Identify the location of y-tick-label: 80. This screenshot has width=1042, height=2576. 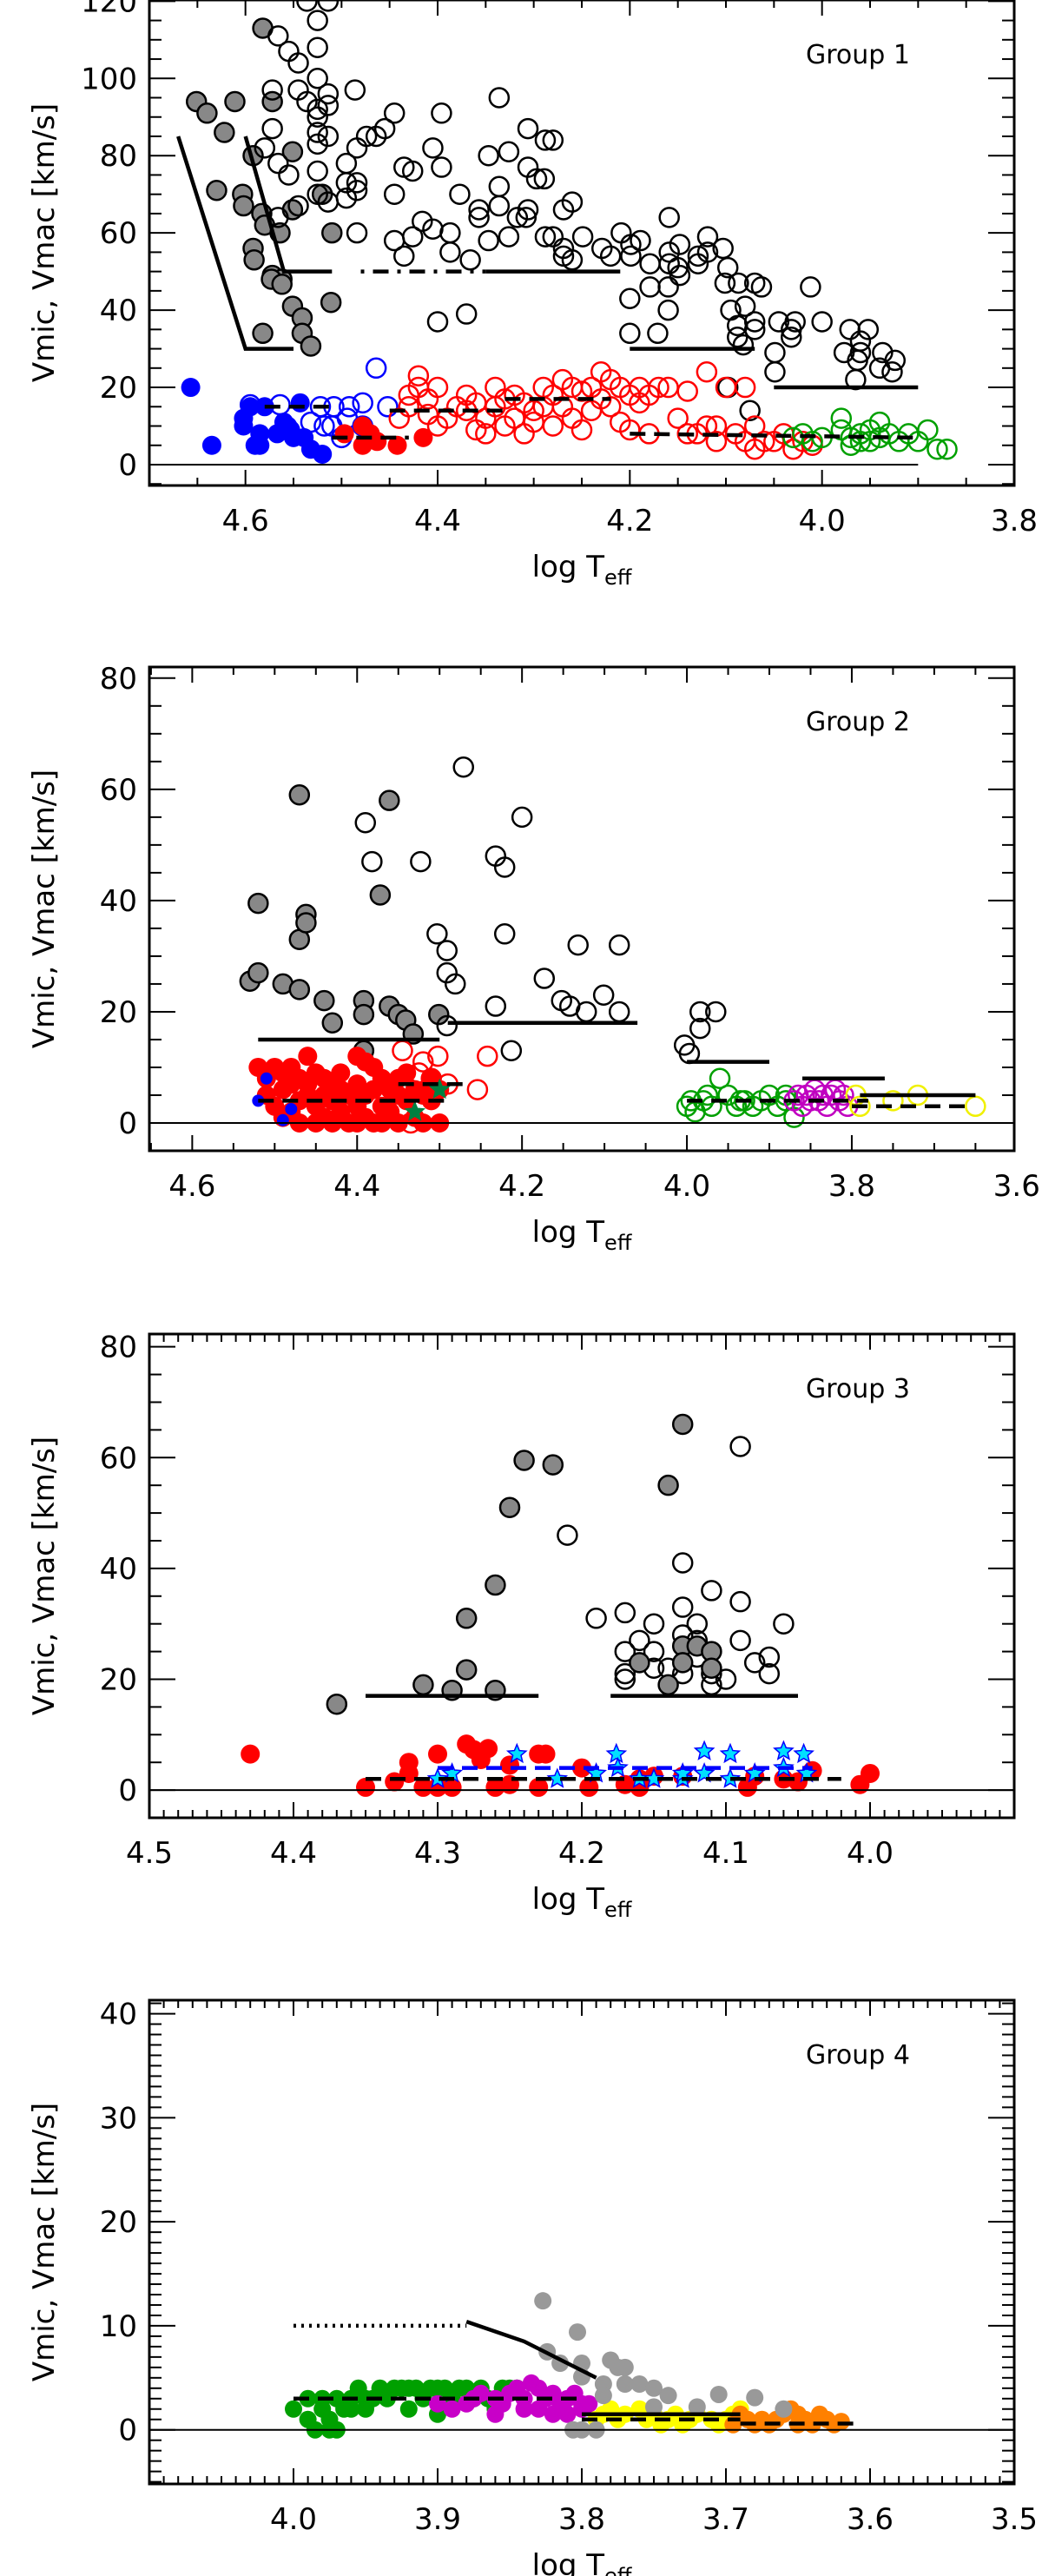
(118, 1348).